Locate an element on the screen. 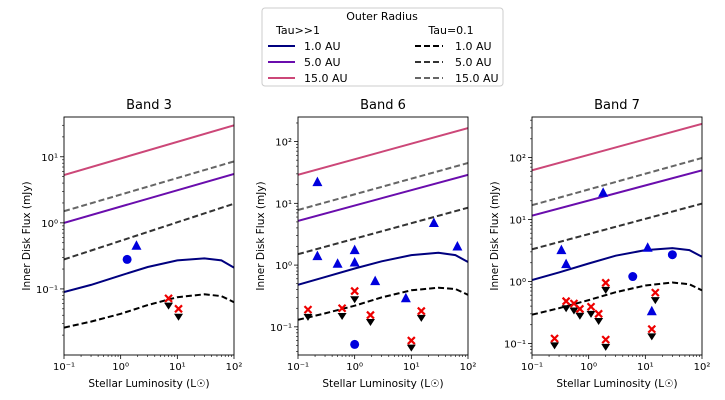 Image resolution: width=725 pixels, height=400 pixels. panel1-y-tick-label: 10⁻¹ is located at coordinates (47, 290).